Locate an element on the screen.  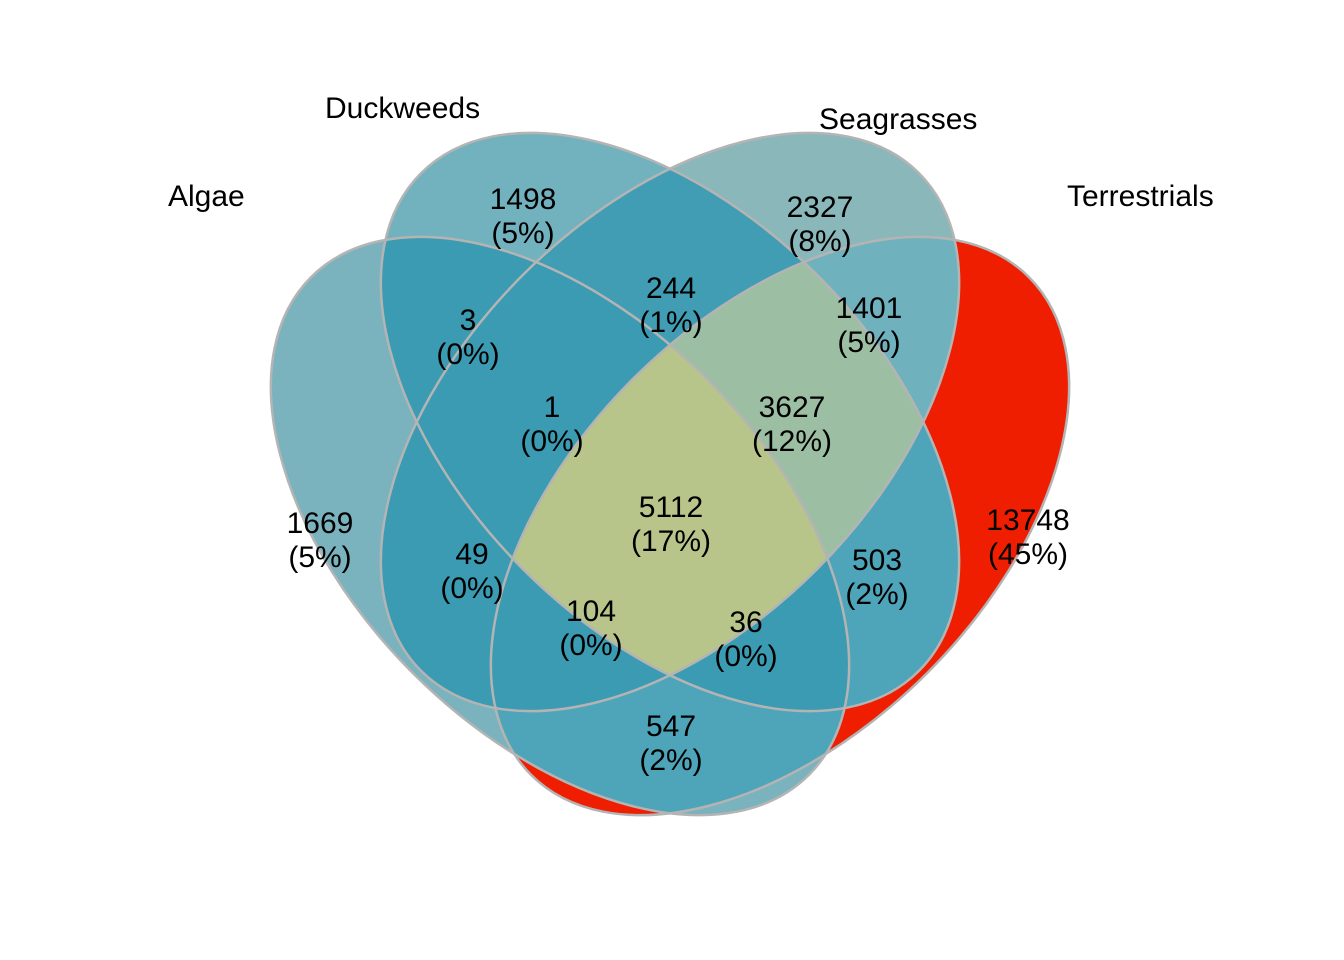
region-all-four-percent: (17%) is located at coordinates (671, 541).